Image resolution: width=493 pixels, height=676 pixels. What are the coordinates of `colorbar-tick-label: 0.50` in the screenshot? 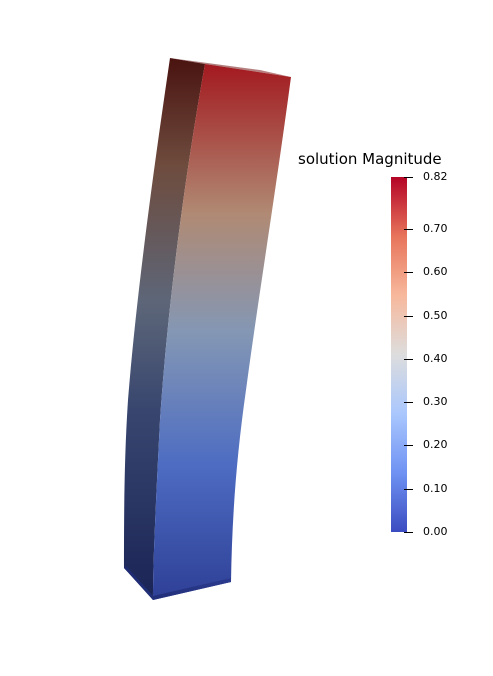 It's located at (435, 315).